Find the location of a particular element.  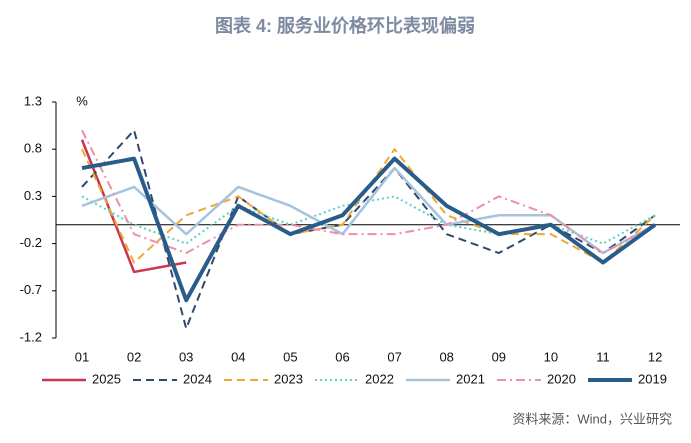

y-tick-label: 0.3 is located at coordinates (33, 195).